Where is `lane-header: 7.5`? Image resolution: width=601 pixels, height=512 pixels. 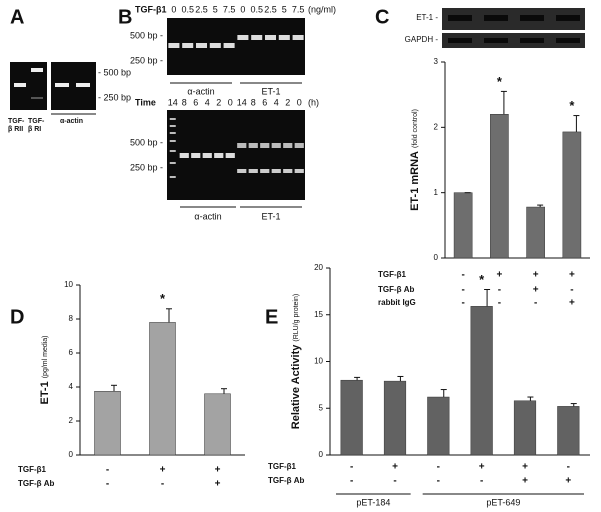
lane-header: 7.5 is located at coordinates (298, 9).